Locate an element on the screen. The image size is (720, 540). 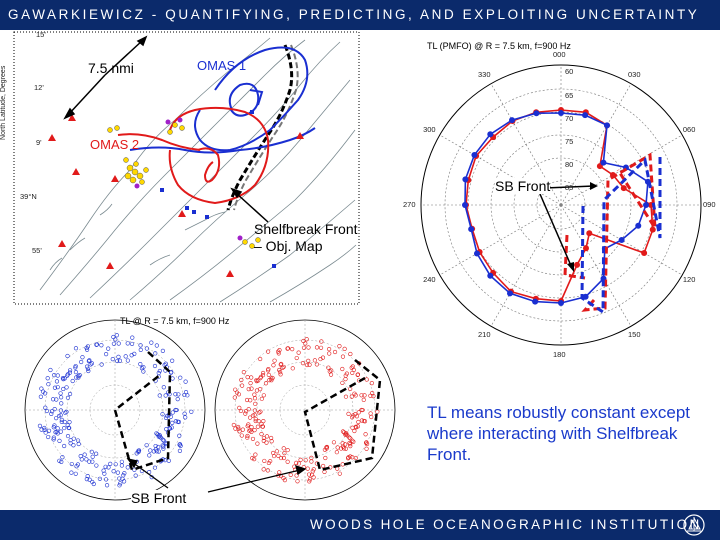
lat-tick: 39°N is located at coordinates (28, 196).